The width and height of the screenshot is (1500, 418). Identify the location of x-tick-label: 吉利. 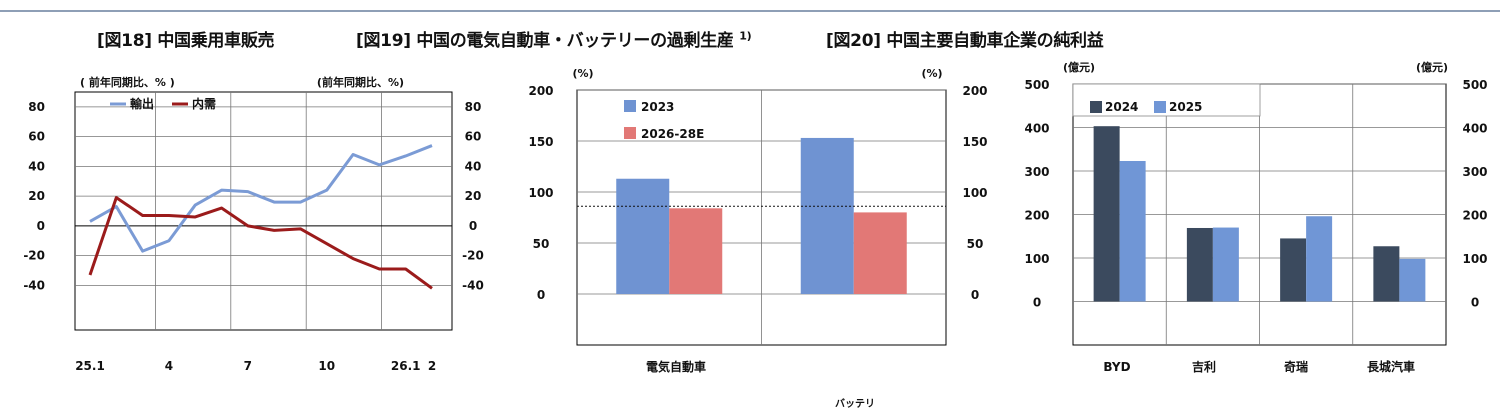
(1204, 366).